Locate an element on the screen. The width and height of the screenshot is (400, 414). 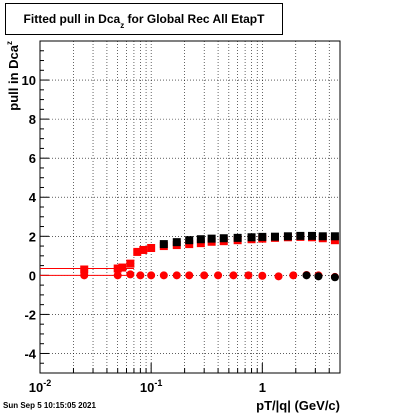
data-marks is located at coordinates (189, 256).